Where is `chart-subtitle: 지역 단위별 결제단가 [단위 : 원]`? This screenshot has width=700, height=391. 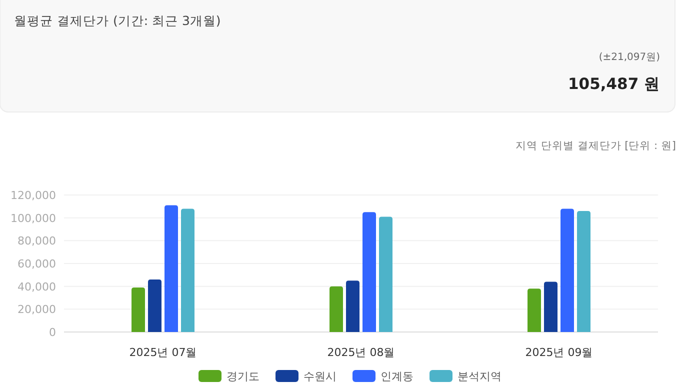
chart-subtitle: 지역 단위별 결제단가 [단위 : 원] is located at coordinates (596, 146).